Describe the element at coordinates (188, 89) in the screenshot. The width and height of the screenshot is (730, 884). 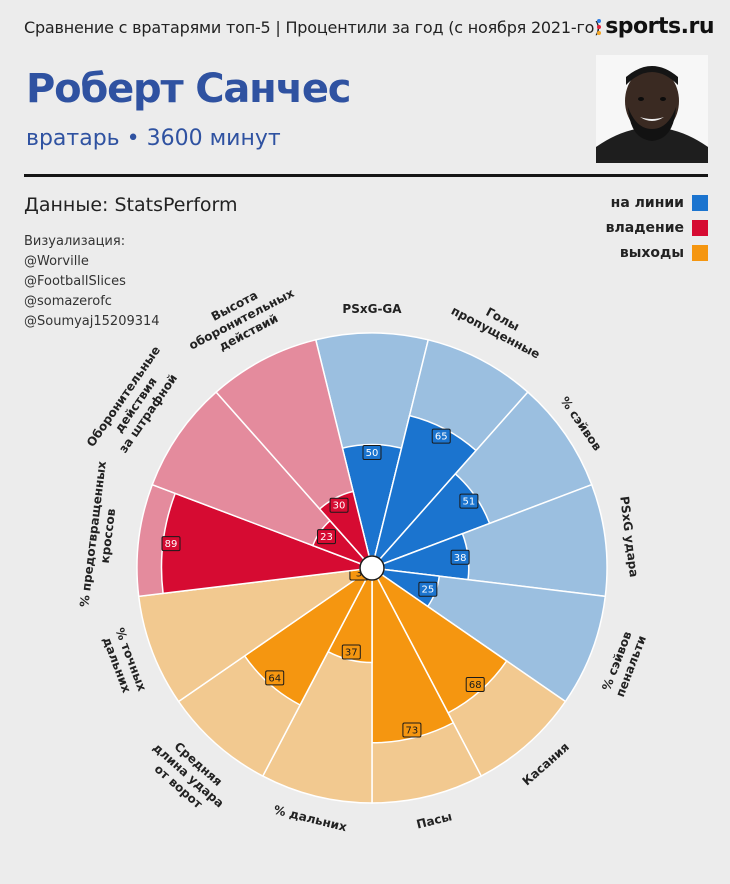
I see `player-name: Роберт Санчес` at that location.